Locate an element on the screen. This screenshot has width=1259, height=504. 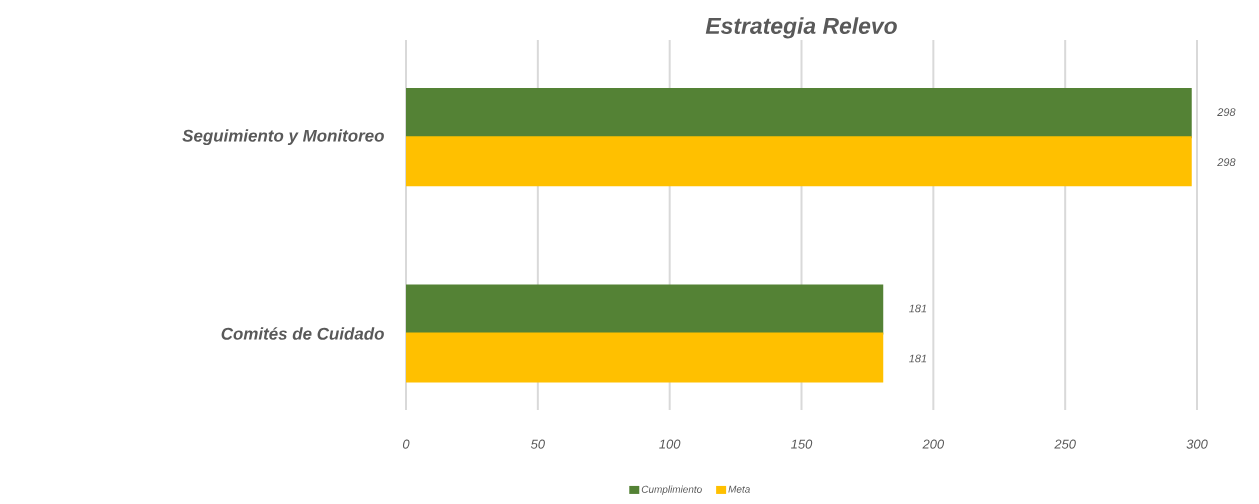
x-tick-label: 0 is located at coordinates (406, 444).